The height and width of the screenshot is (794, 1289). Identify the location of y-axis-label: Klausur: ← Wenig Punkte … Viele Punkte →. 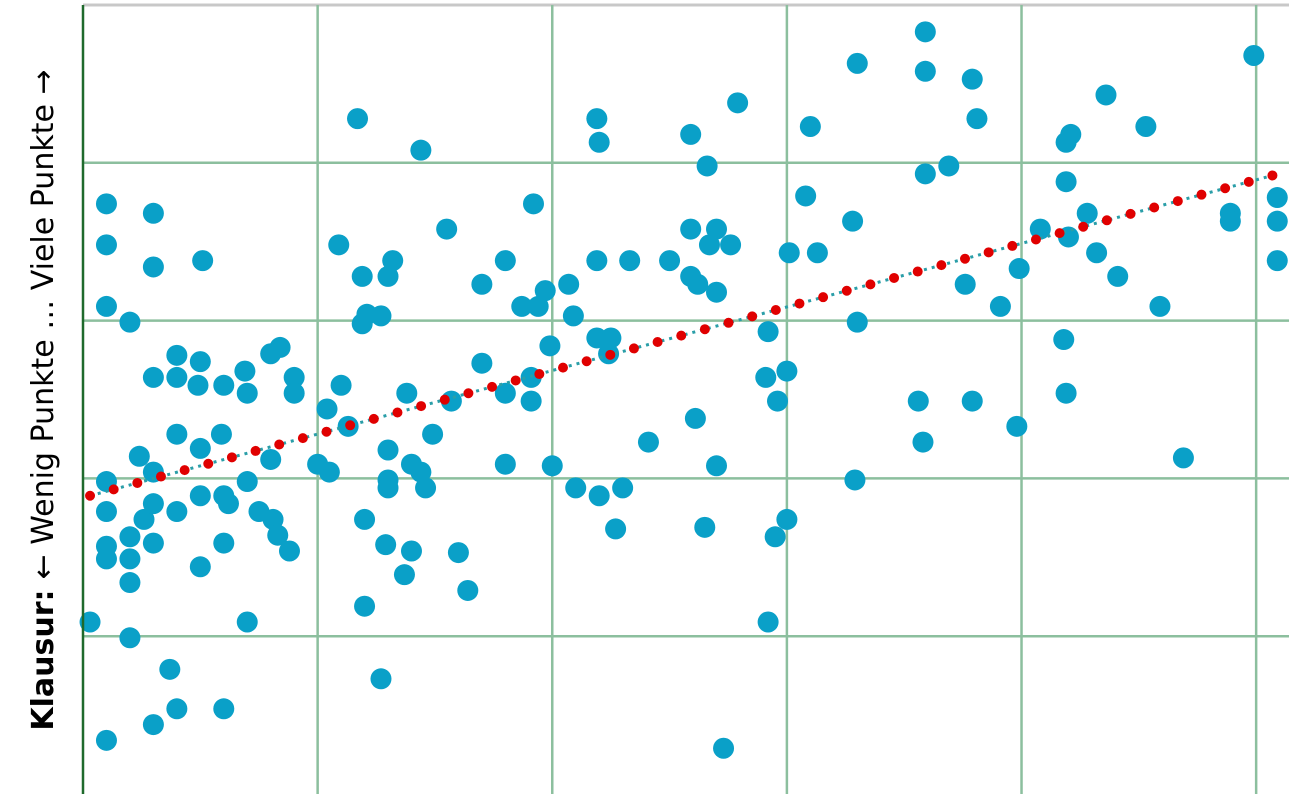
(43, 399).